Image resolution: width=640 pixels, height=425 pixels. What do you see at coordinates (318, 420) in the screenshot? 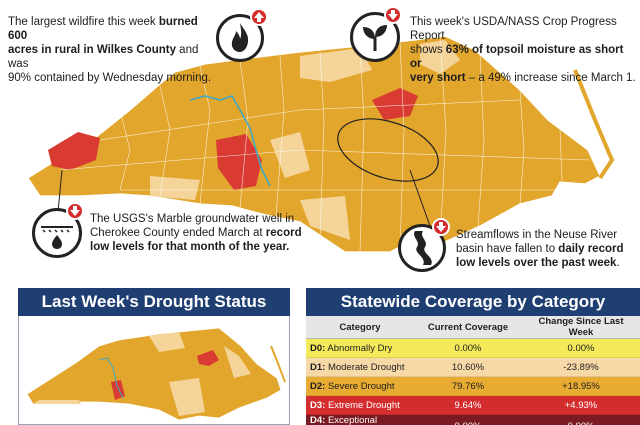
I see `category-code: D4:` at bounding box center [318, 420].